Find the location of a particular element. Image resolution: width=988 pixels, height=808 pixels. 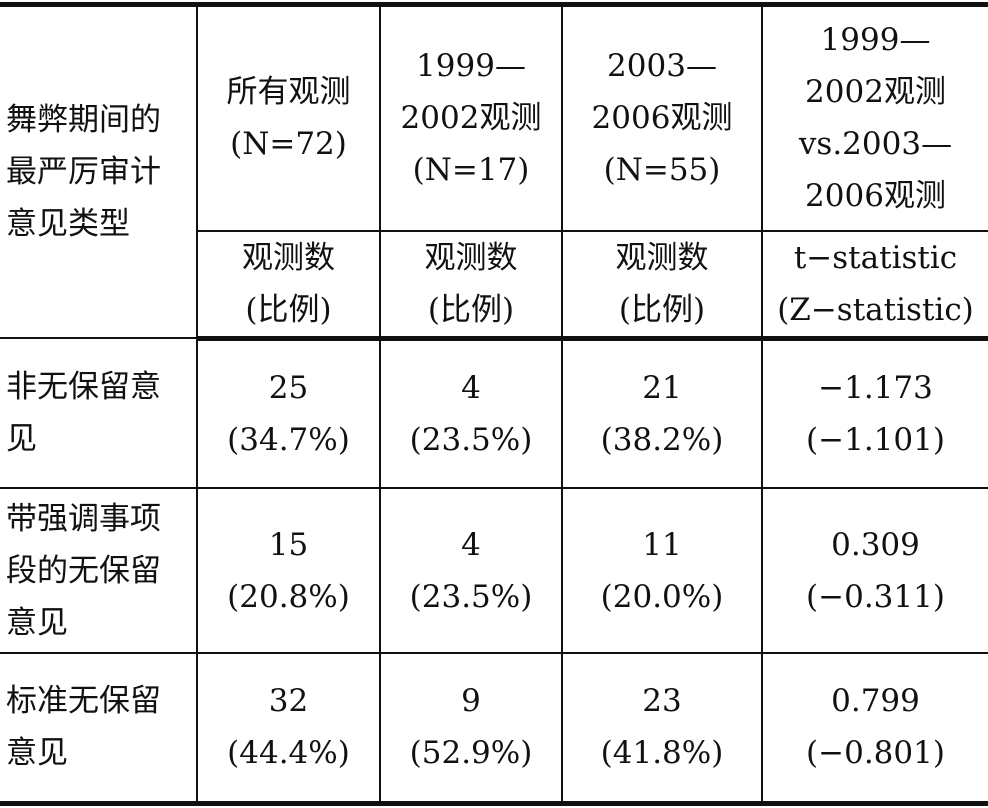

cell-line: t−statistic is located at coordinates (875, 257).